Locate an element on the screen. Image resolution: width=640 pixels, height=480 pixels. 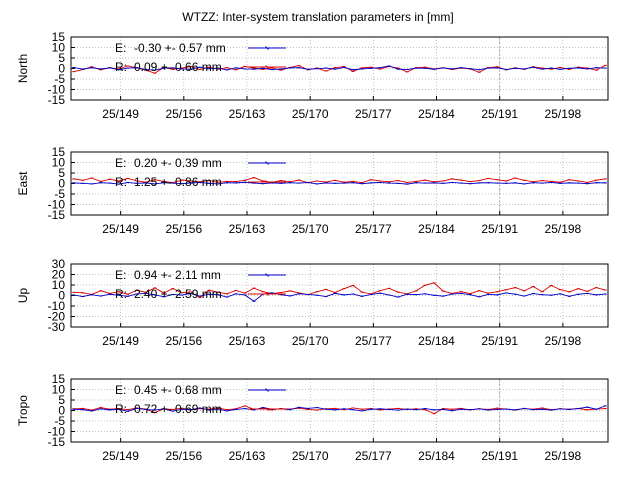
y-axis-label: North is located at coordinates (23, 68).